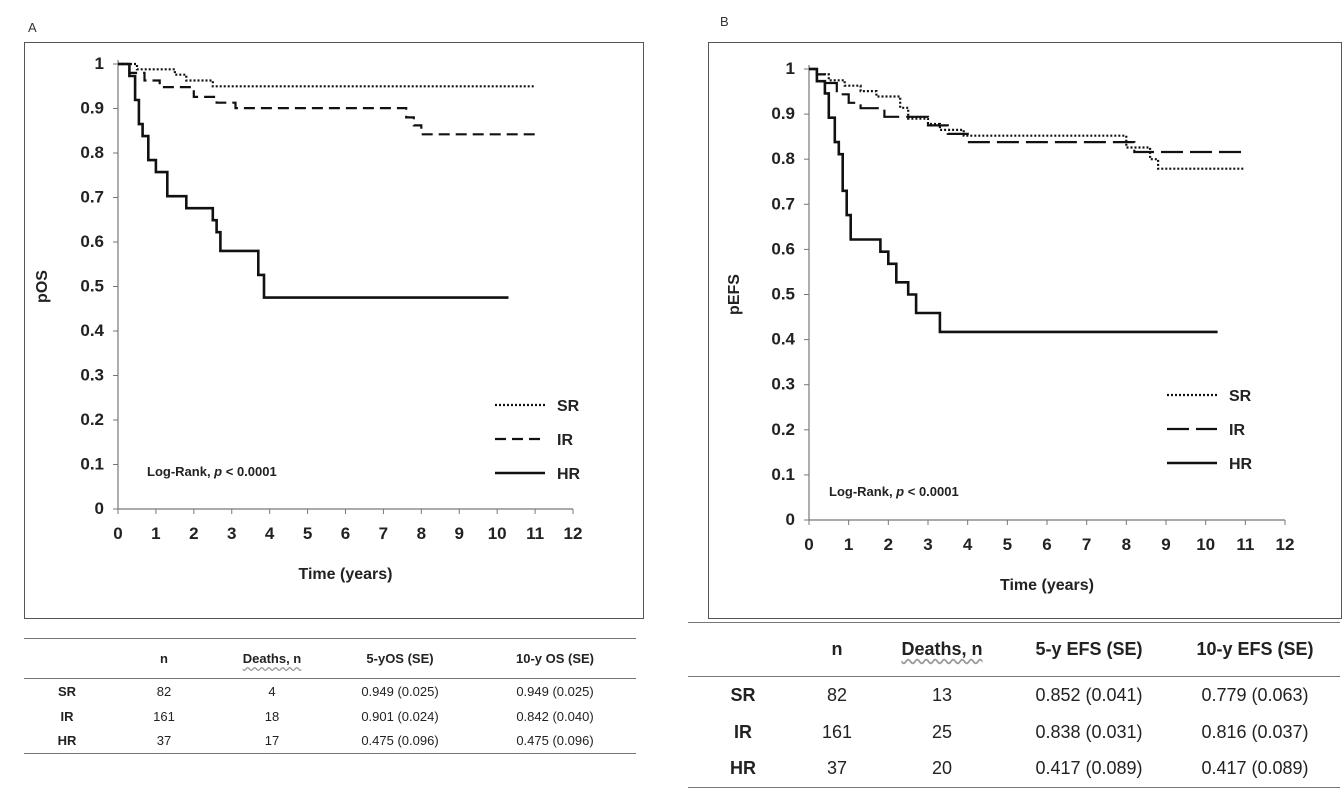 Image resolution: width=1344 pixels, height=800 pixels. Describe the element at coordinates (743, 731) in the screenshot. I see `table-b-cell: IR` at that location.